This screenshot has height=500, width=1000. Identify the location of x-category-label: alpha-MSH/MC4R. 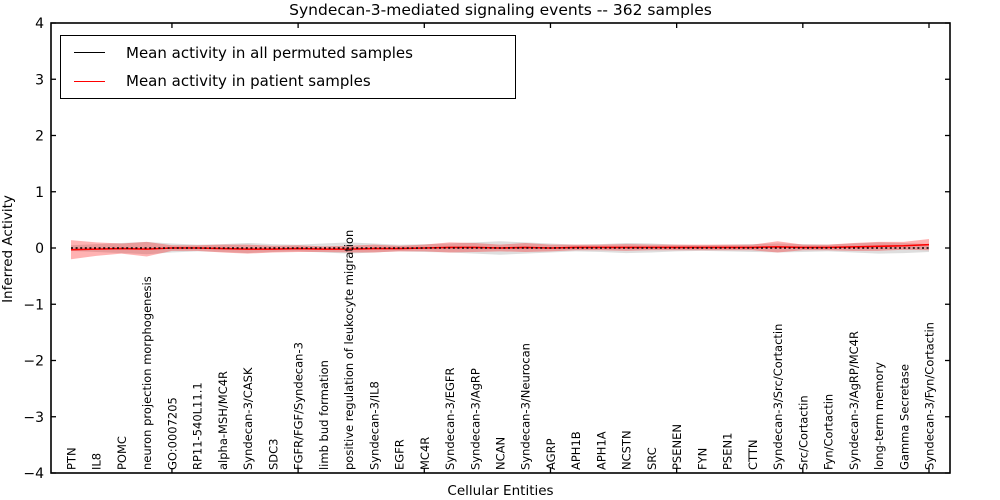
(223, 420).